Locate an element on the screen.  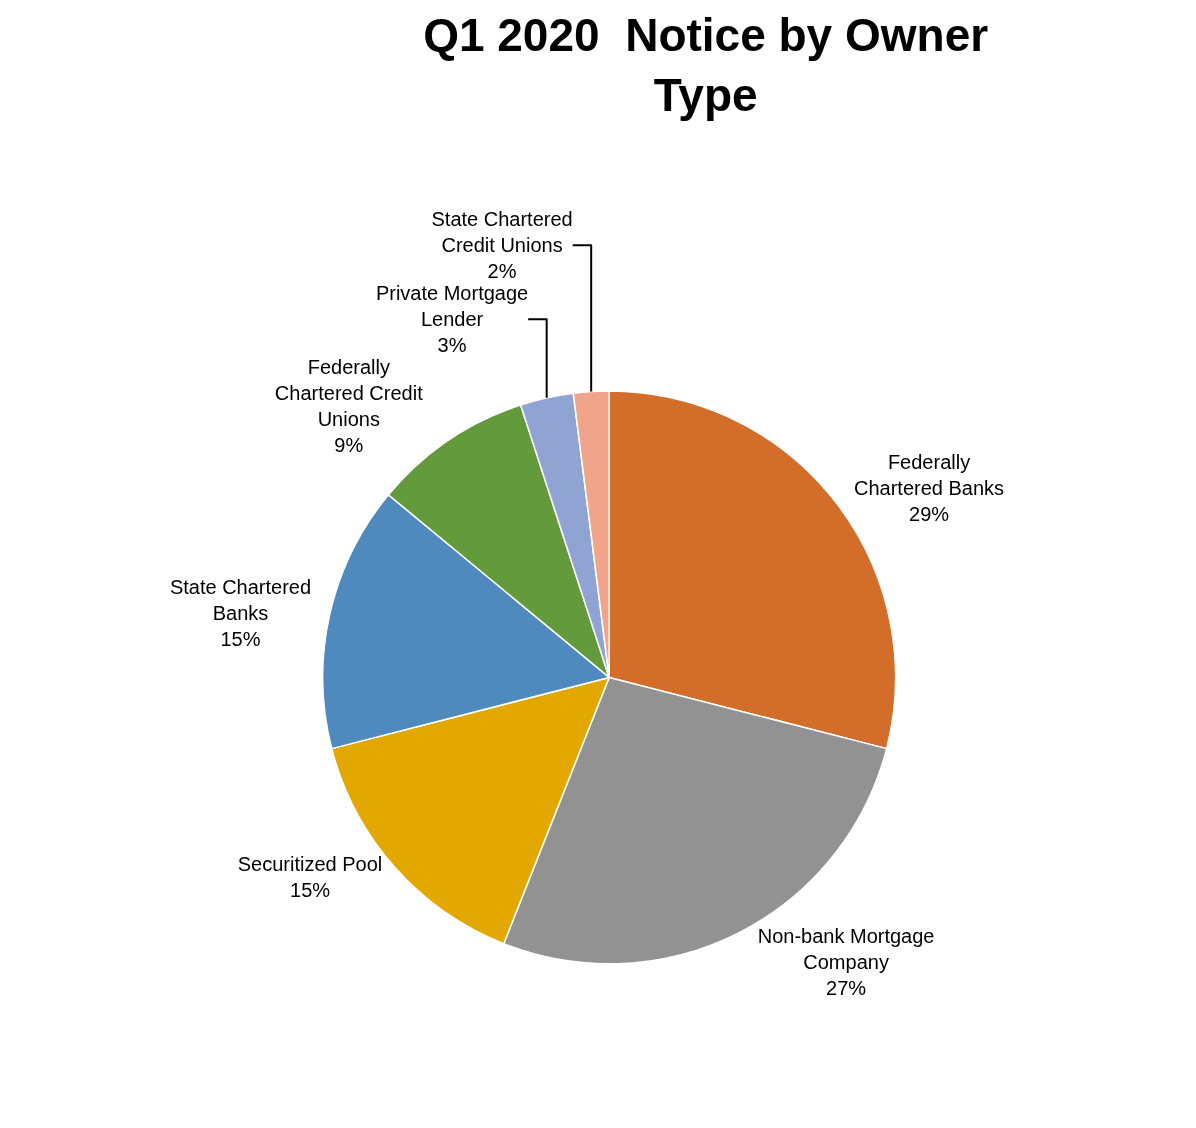
data-label: 2% is located at coordinates (502, 271).